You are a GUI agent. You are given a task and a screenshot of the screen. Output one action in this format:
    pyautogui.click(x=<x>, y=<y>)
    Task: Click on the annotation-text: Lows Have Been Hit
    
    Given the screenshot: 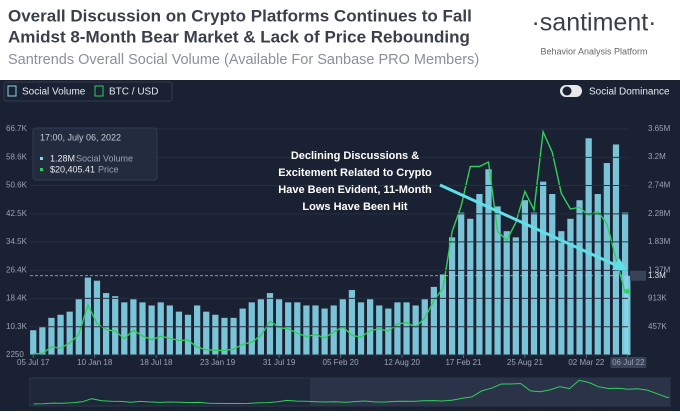 What is the action you would take?
    pyautogui.click(x=354, y=207)
    